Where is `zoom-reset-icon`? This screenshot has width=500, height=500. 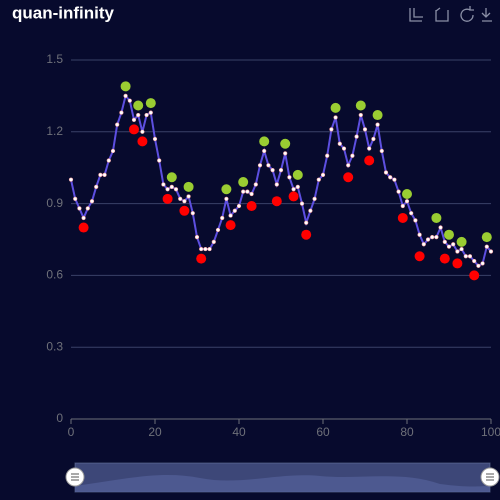
zoom-reset-icon is located at coordinates (442, 14).